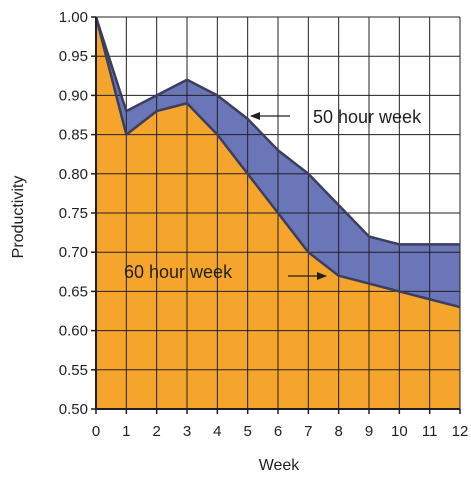 This screenshot has width=471, height=480. What do you see at coordinates (460, 431) in the screenshot?
I see `x-tick-label: 12` at bounding box center [460, 431].